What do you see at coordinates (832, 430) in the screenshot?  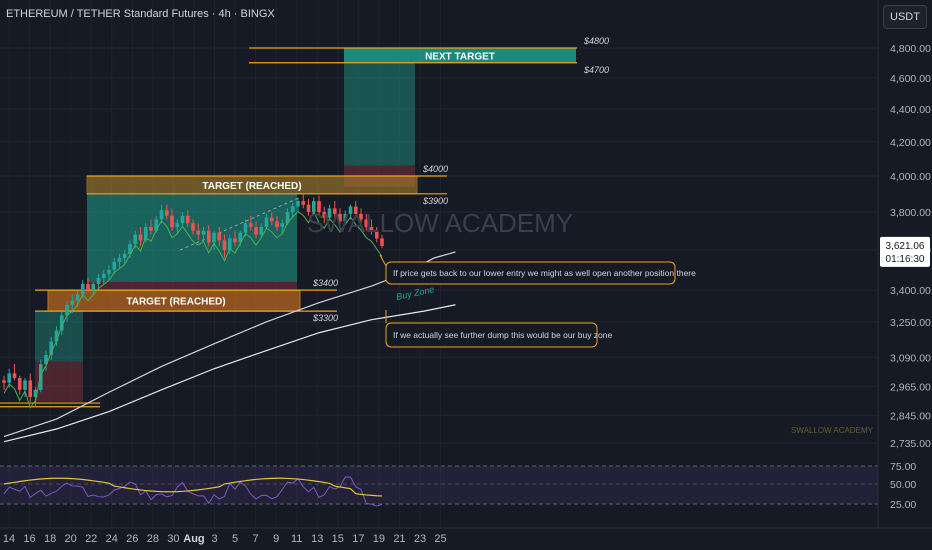 I see `watermark-corner: SWALLOW ACADEMY` at bounding box center [832, 430].